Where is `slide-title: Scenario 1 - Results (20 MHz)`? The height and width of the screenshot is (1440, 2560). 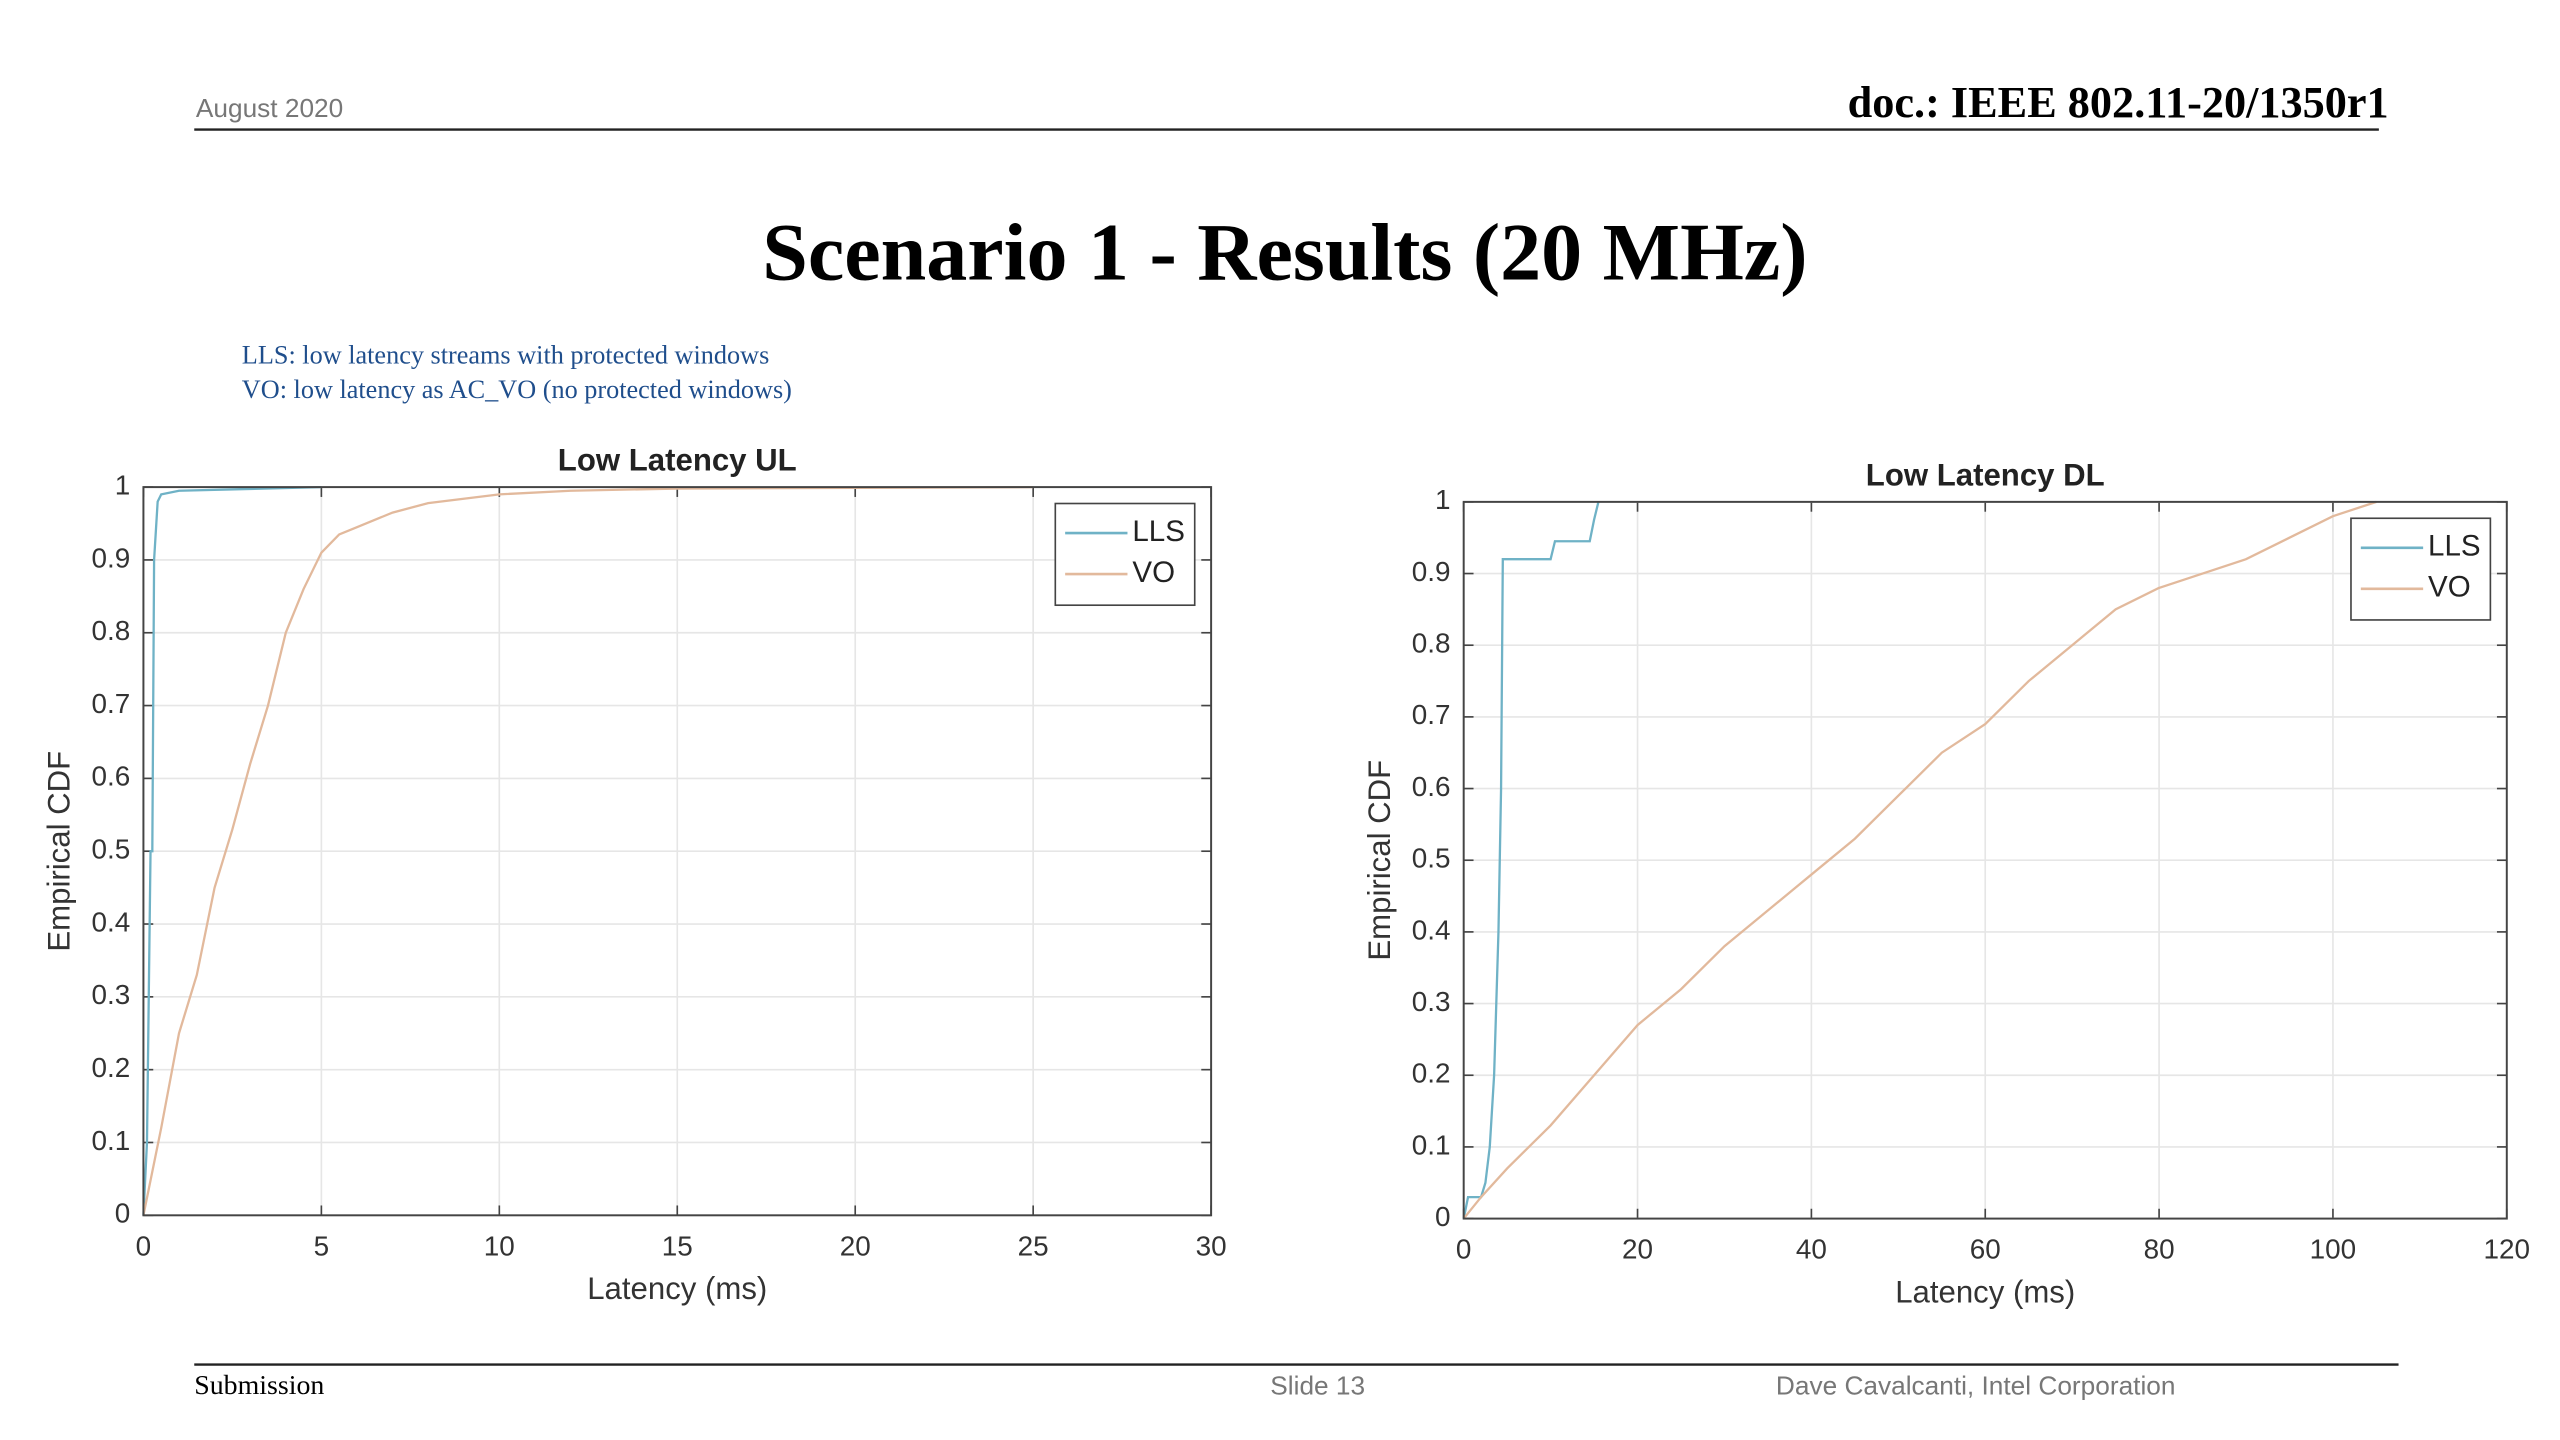 slide-title: Scenario 1 - Results (20 MHz) is located at coordinates (1284, 252).